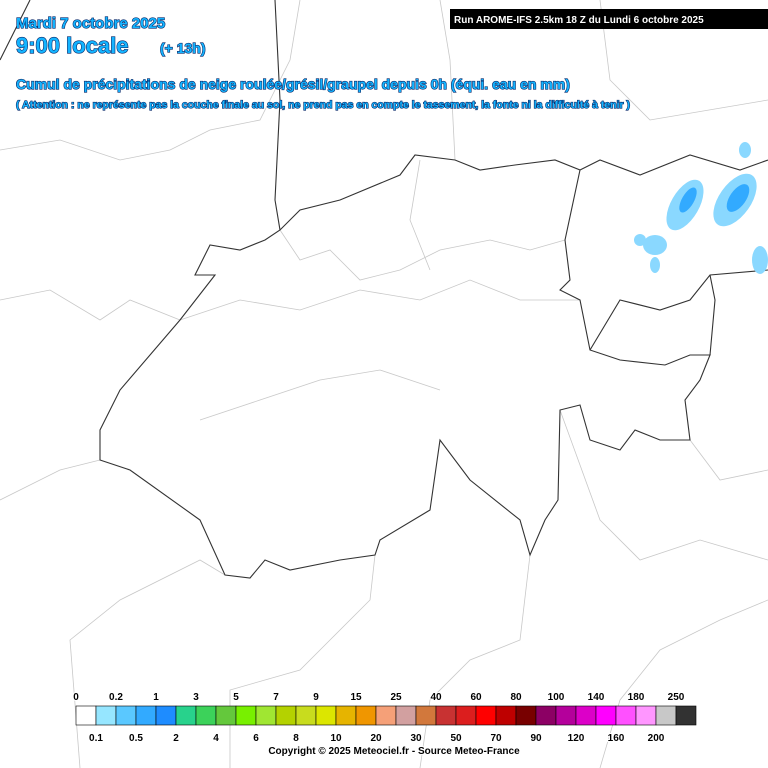 The image size is (768, 768). Describe the element at coordinates (576, 738) in the screenshot. I see `legend-label: 120` at that location.